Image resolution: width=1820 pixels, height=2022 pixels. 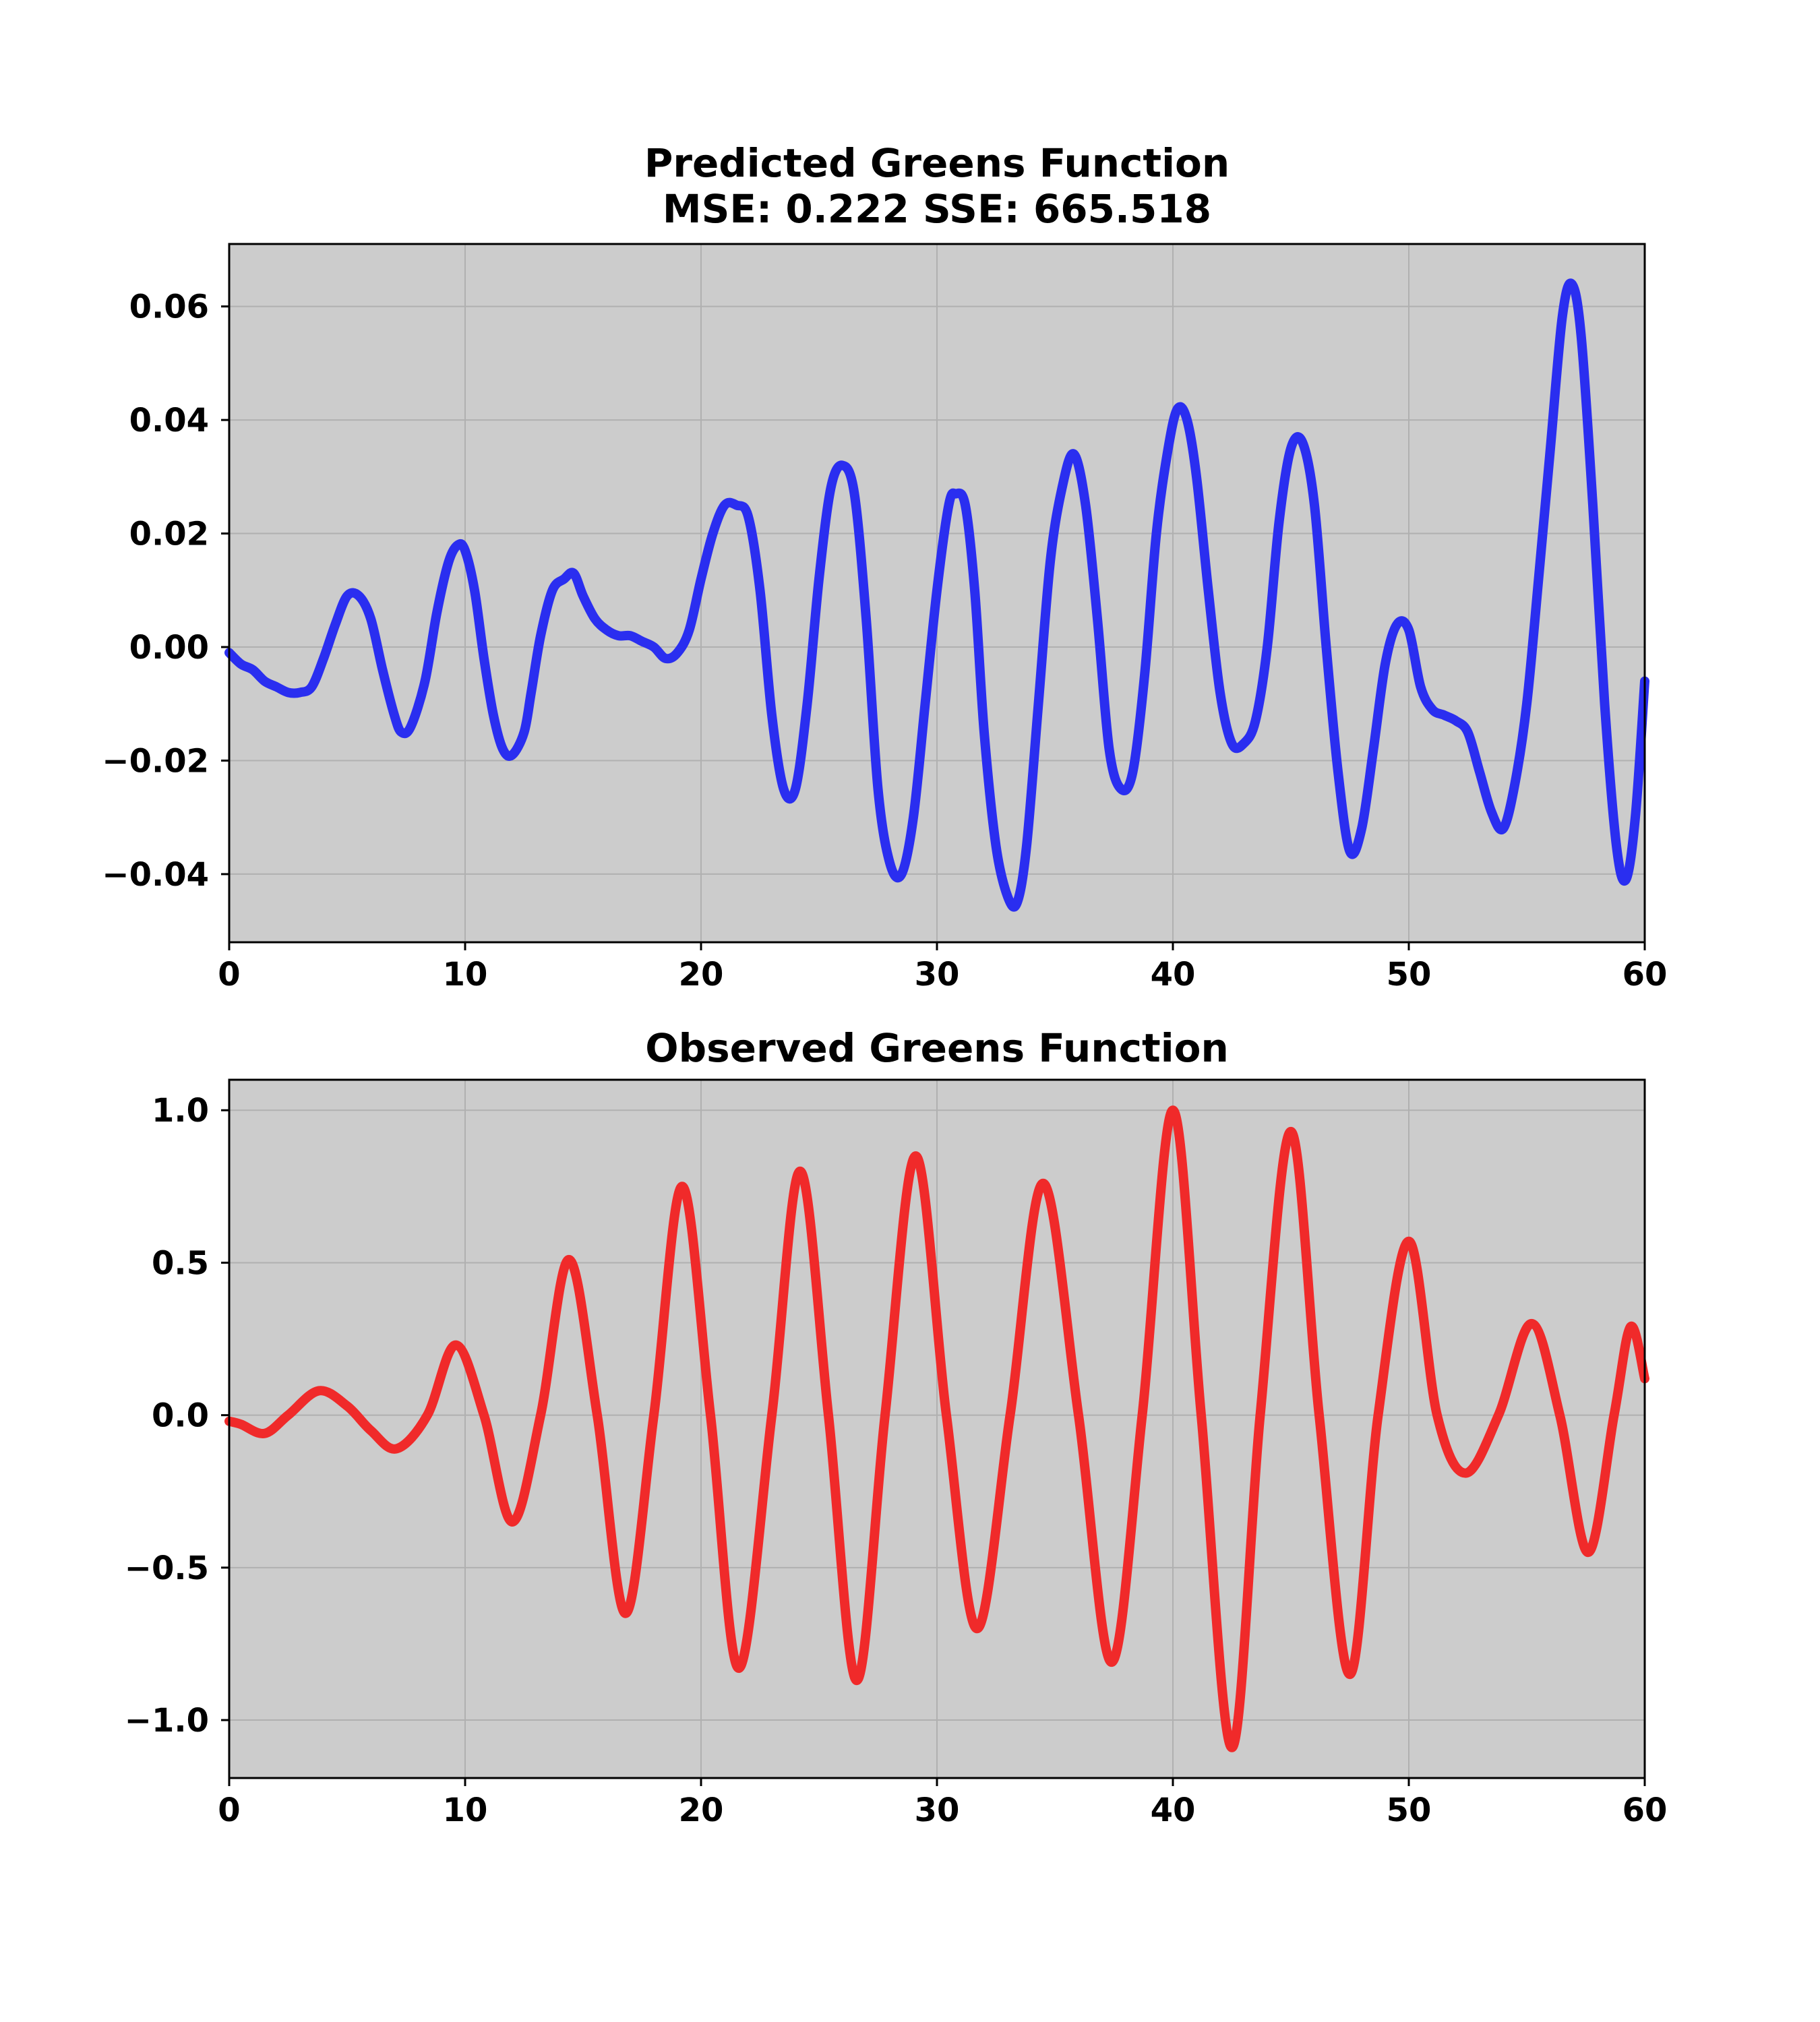 What do you see at coordinates (169, 307) in the screenshot?
I see `y-tick-label: 0.06` at bounding box center [169, 307].